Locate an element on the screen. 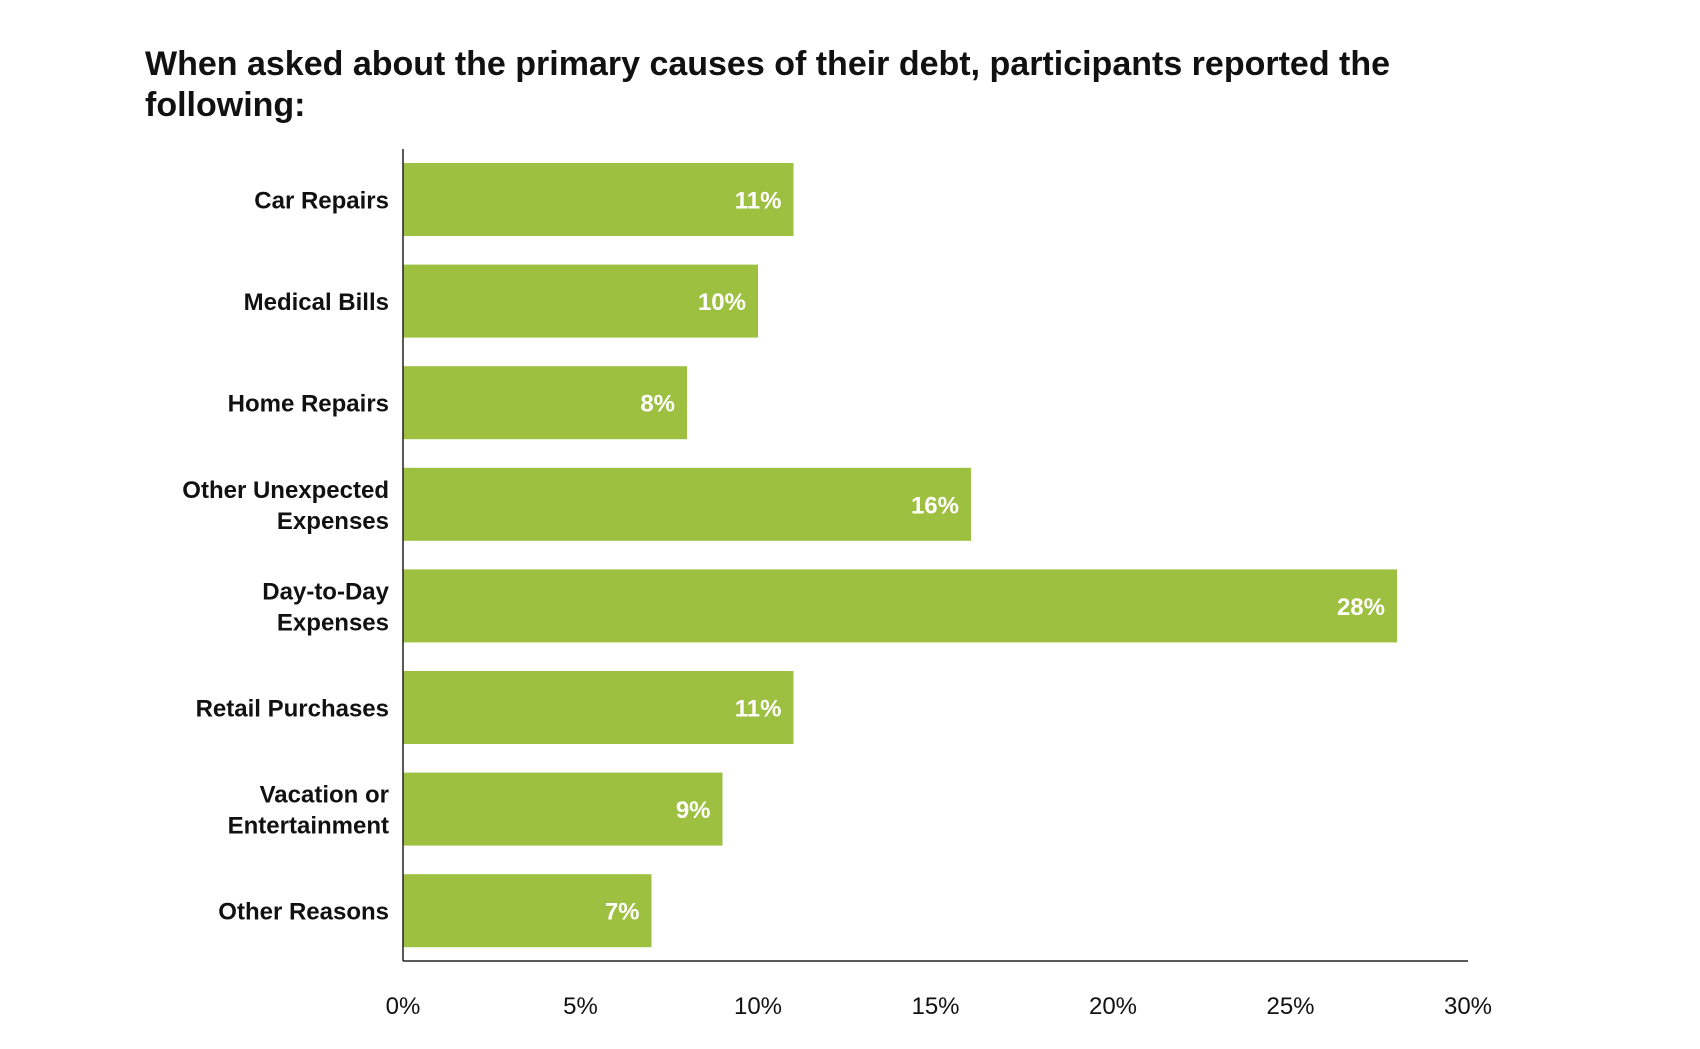 Image resolution: width=1700 pixels, height=1049 pixels. data-label: 8% is located at coordinates (657, 404).